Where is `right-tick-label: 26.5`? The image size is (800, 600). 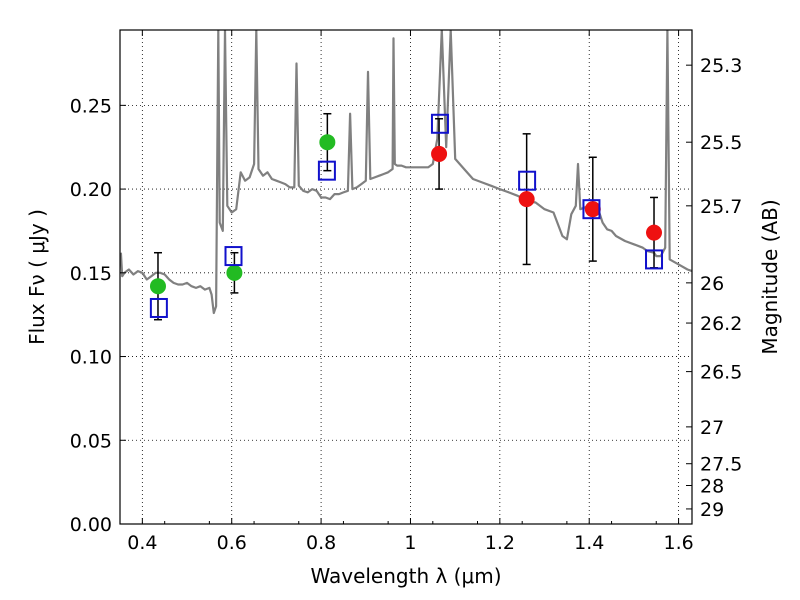 right-tick-label: 26.5 is located at coordinates (721, 373).